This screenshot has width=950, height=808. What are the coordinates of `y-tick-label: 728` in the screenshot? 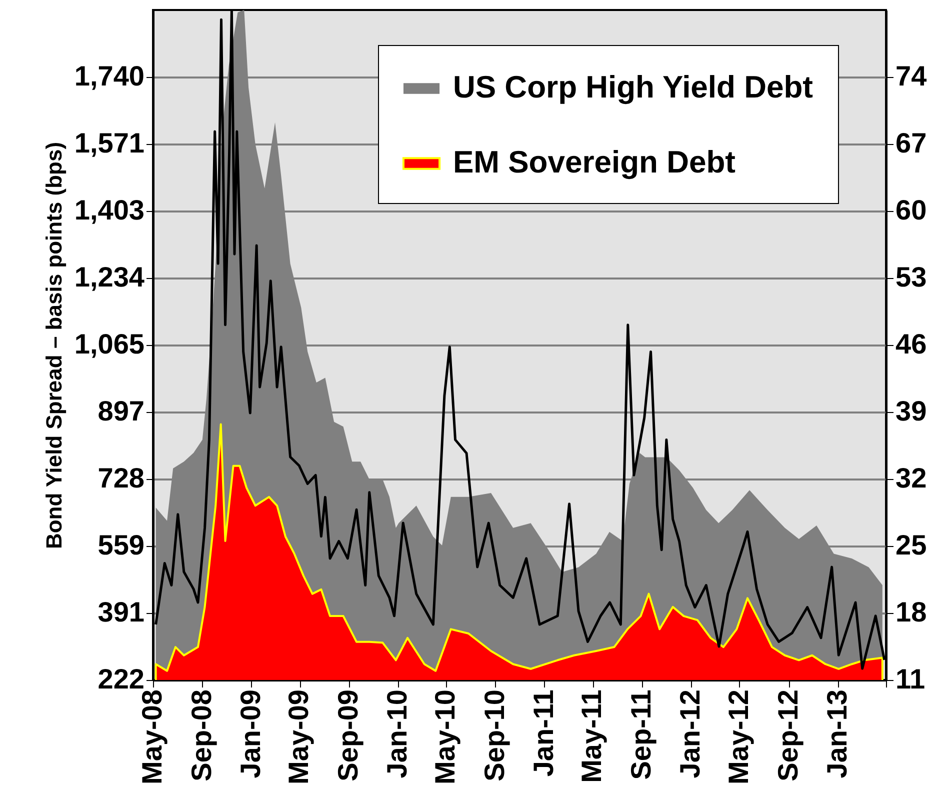 It's located at (121, 478).